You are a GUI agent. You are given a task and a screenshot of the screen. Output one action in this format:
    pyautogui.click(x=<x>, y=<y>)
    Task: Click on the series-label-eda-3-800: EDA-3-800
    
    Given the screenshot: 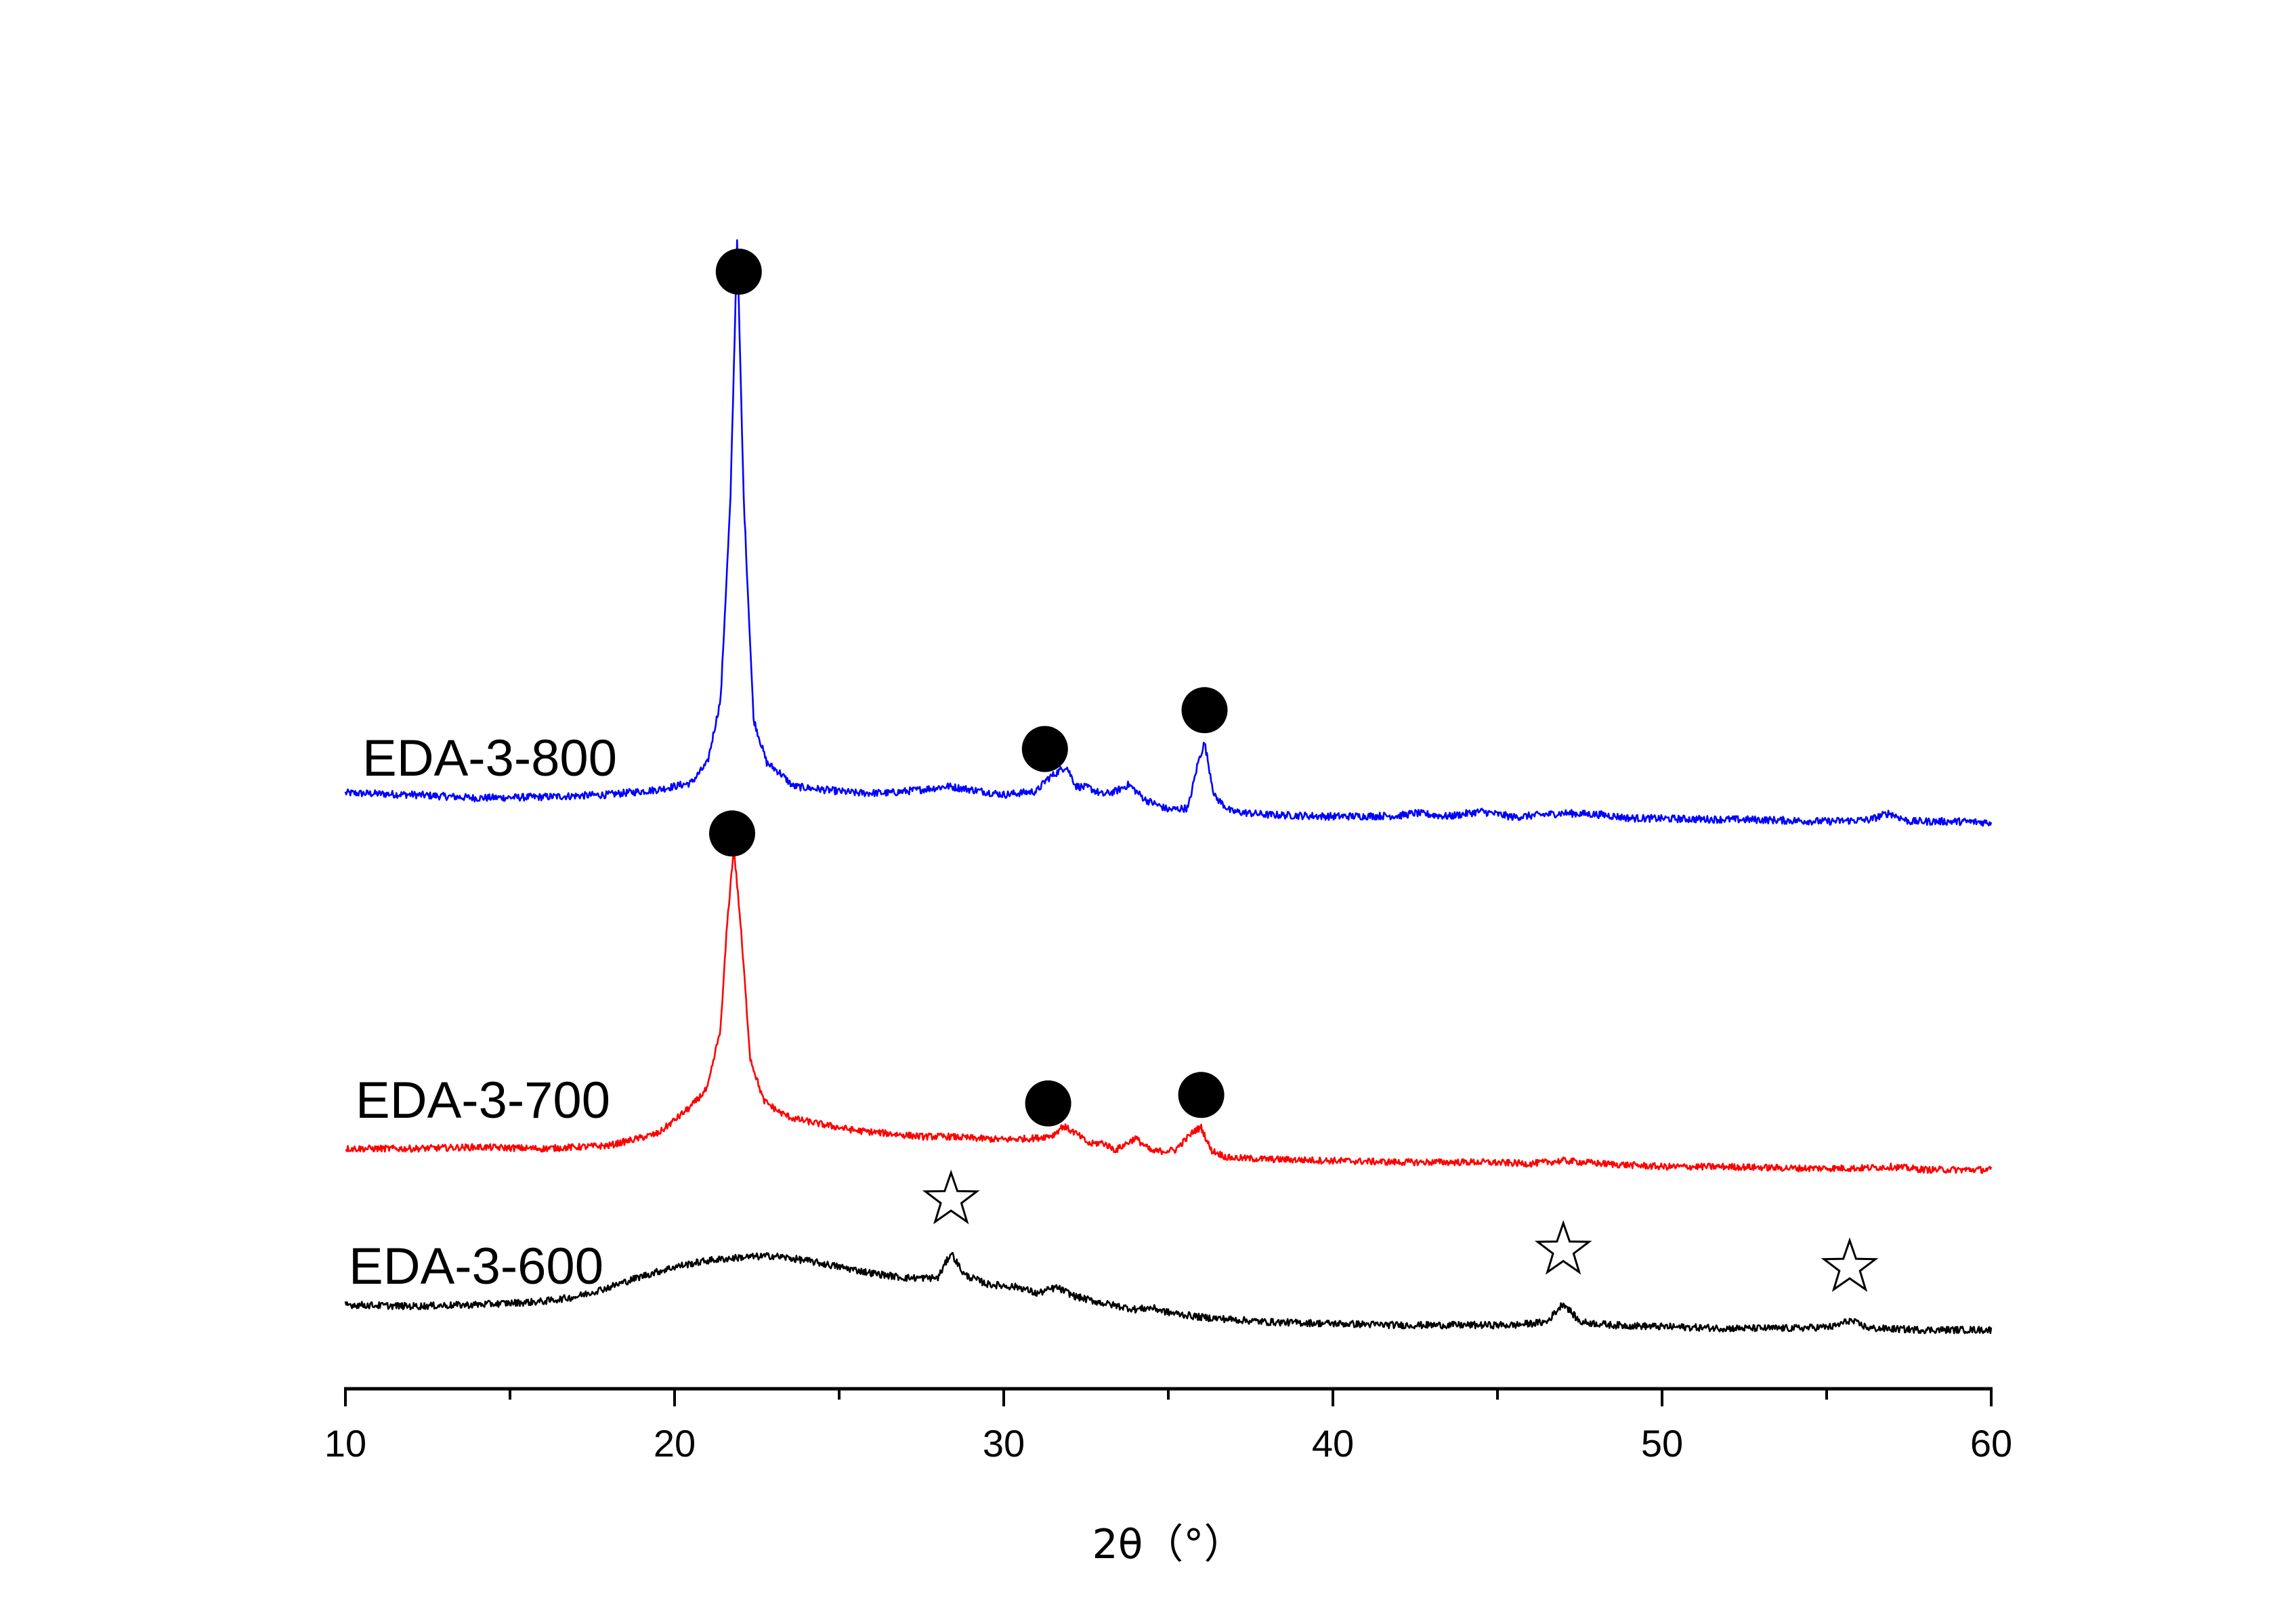 What is the action you would take?
    pyautogui.click(x=490, y=758)
    